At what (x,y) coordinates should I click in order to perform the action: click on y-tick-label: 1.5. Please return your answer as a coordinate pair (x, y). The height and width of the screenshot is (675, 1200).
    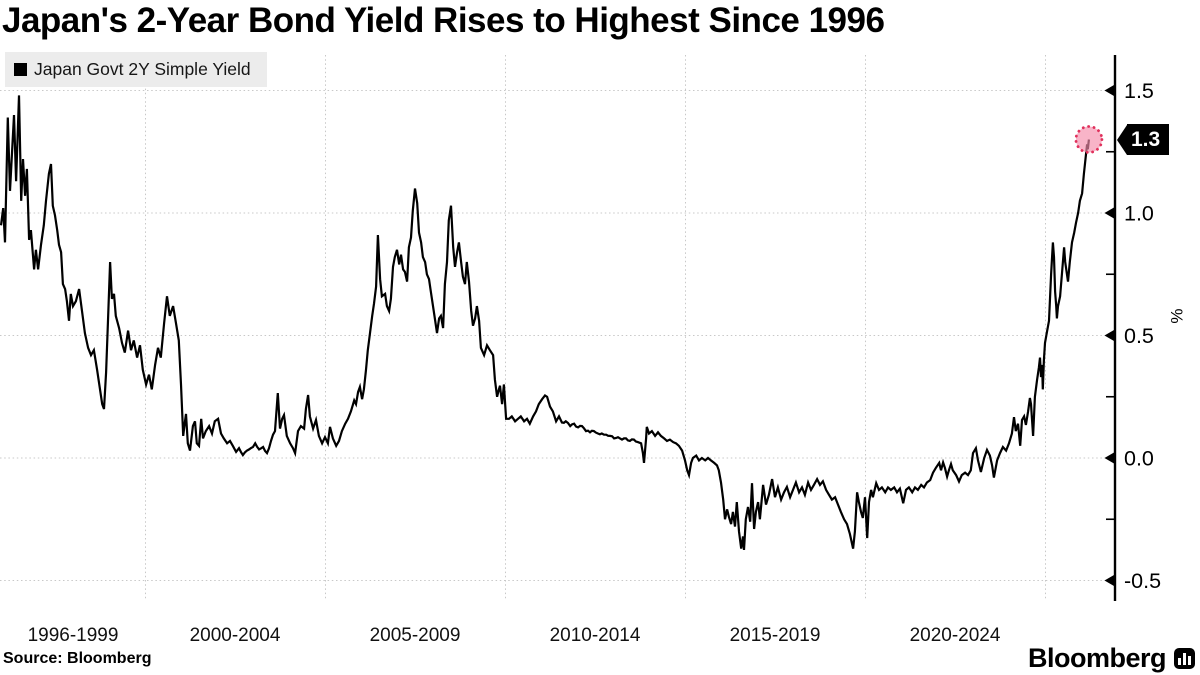
    Looking at the image, I should click on (1139, 91).